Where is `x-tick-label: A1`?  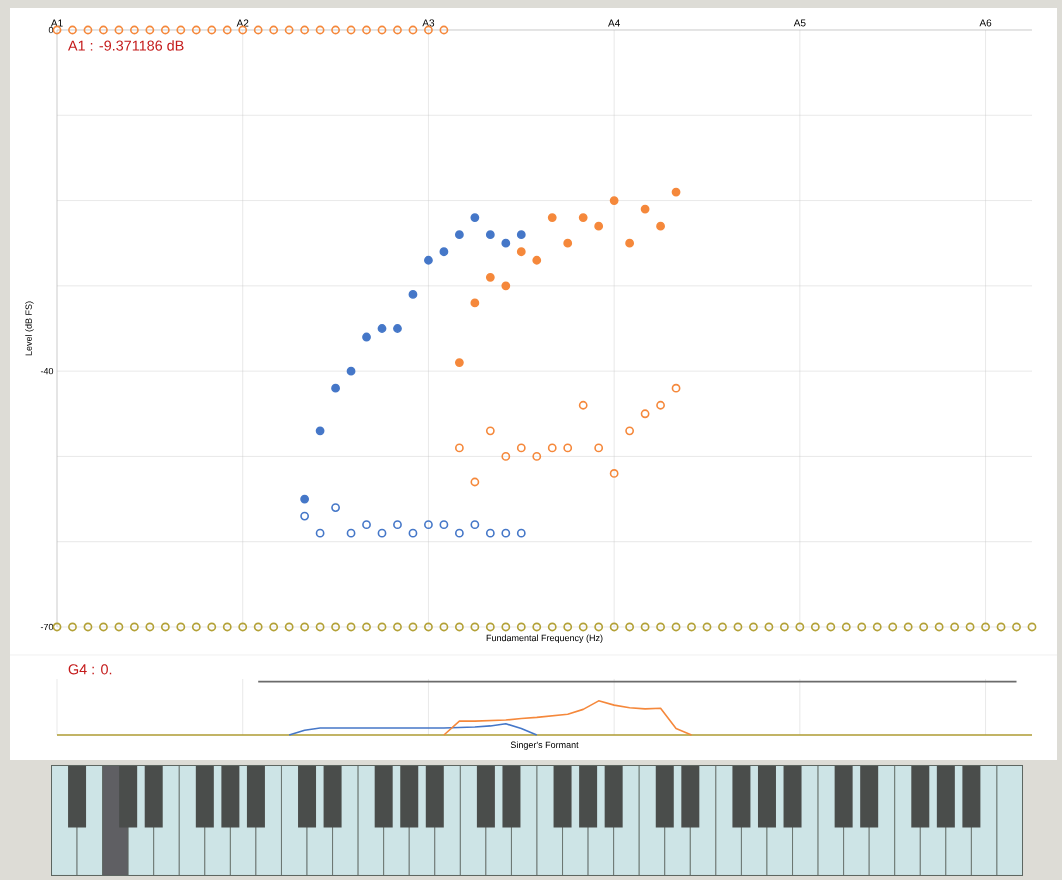
x-tick-label: A1 is located at coordinates (56, 23).